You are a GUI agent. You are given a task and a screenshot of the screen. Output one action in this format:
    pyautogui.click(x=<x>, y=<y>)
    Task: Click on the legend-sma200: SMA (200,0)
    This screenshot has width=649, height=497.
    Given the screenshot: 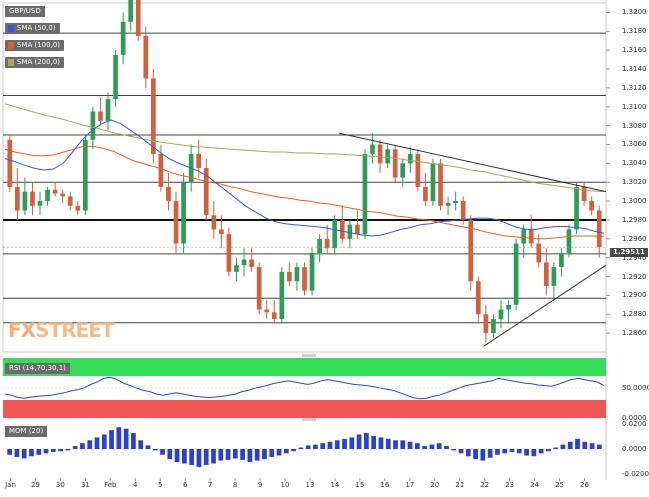 What is the action you would take?
    pyautogui.click(x=34, y=62)
    